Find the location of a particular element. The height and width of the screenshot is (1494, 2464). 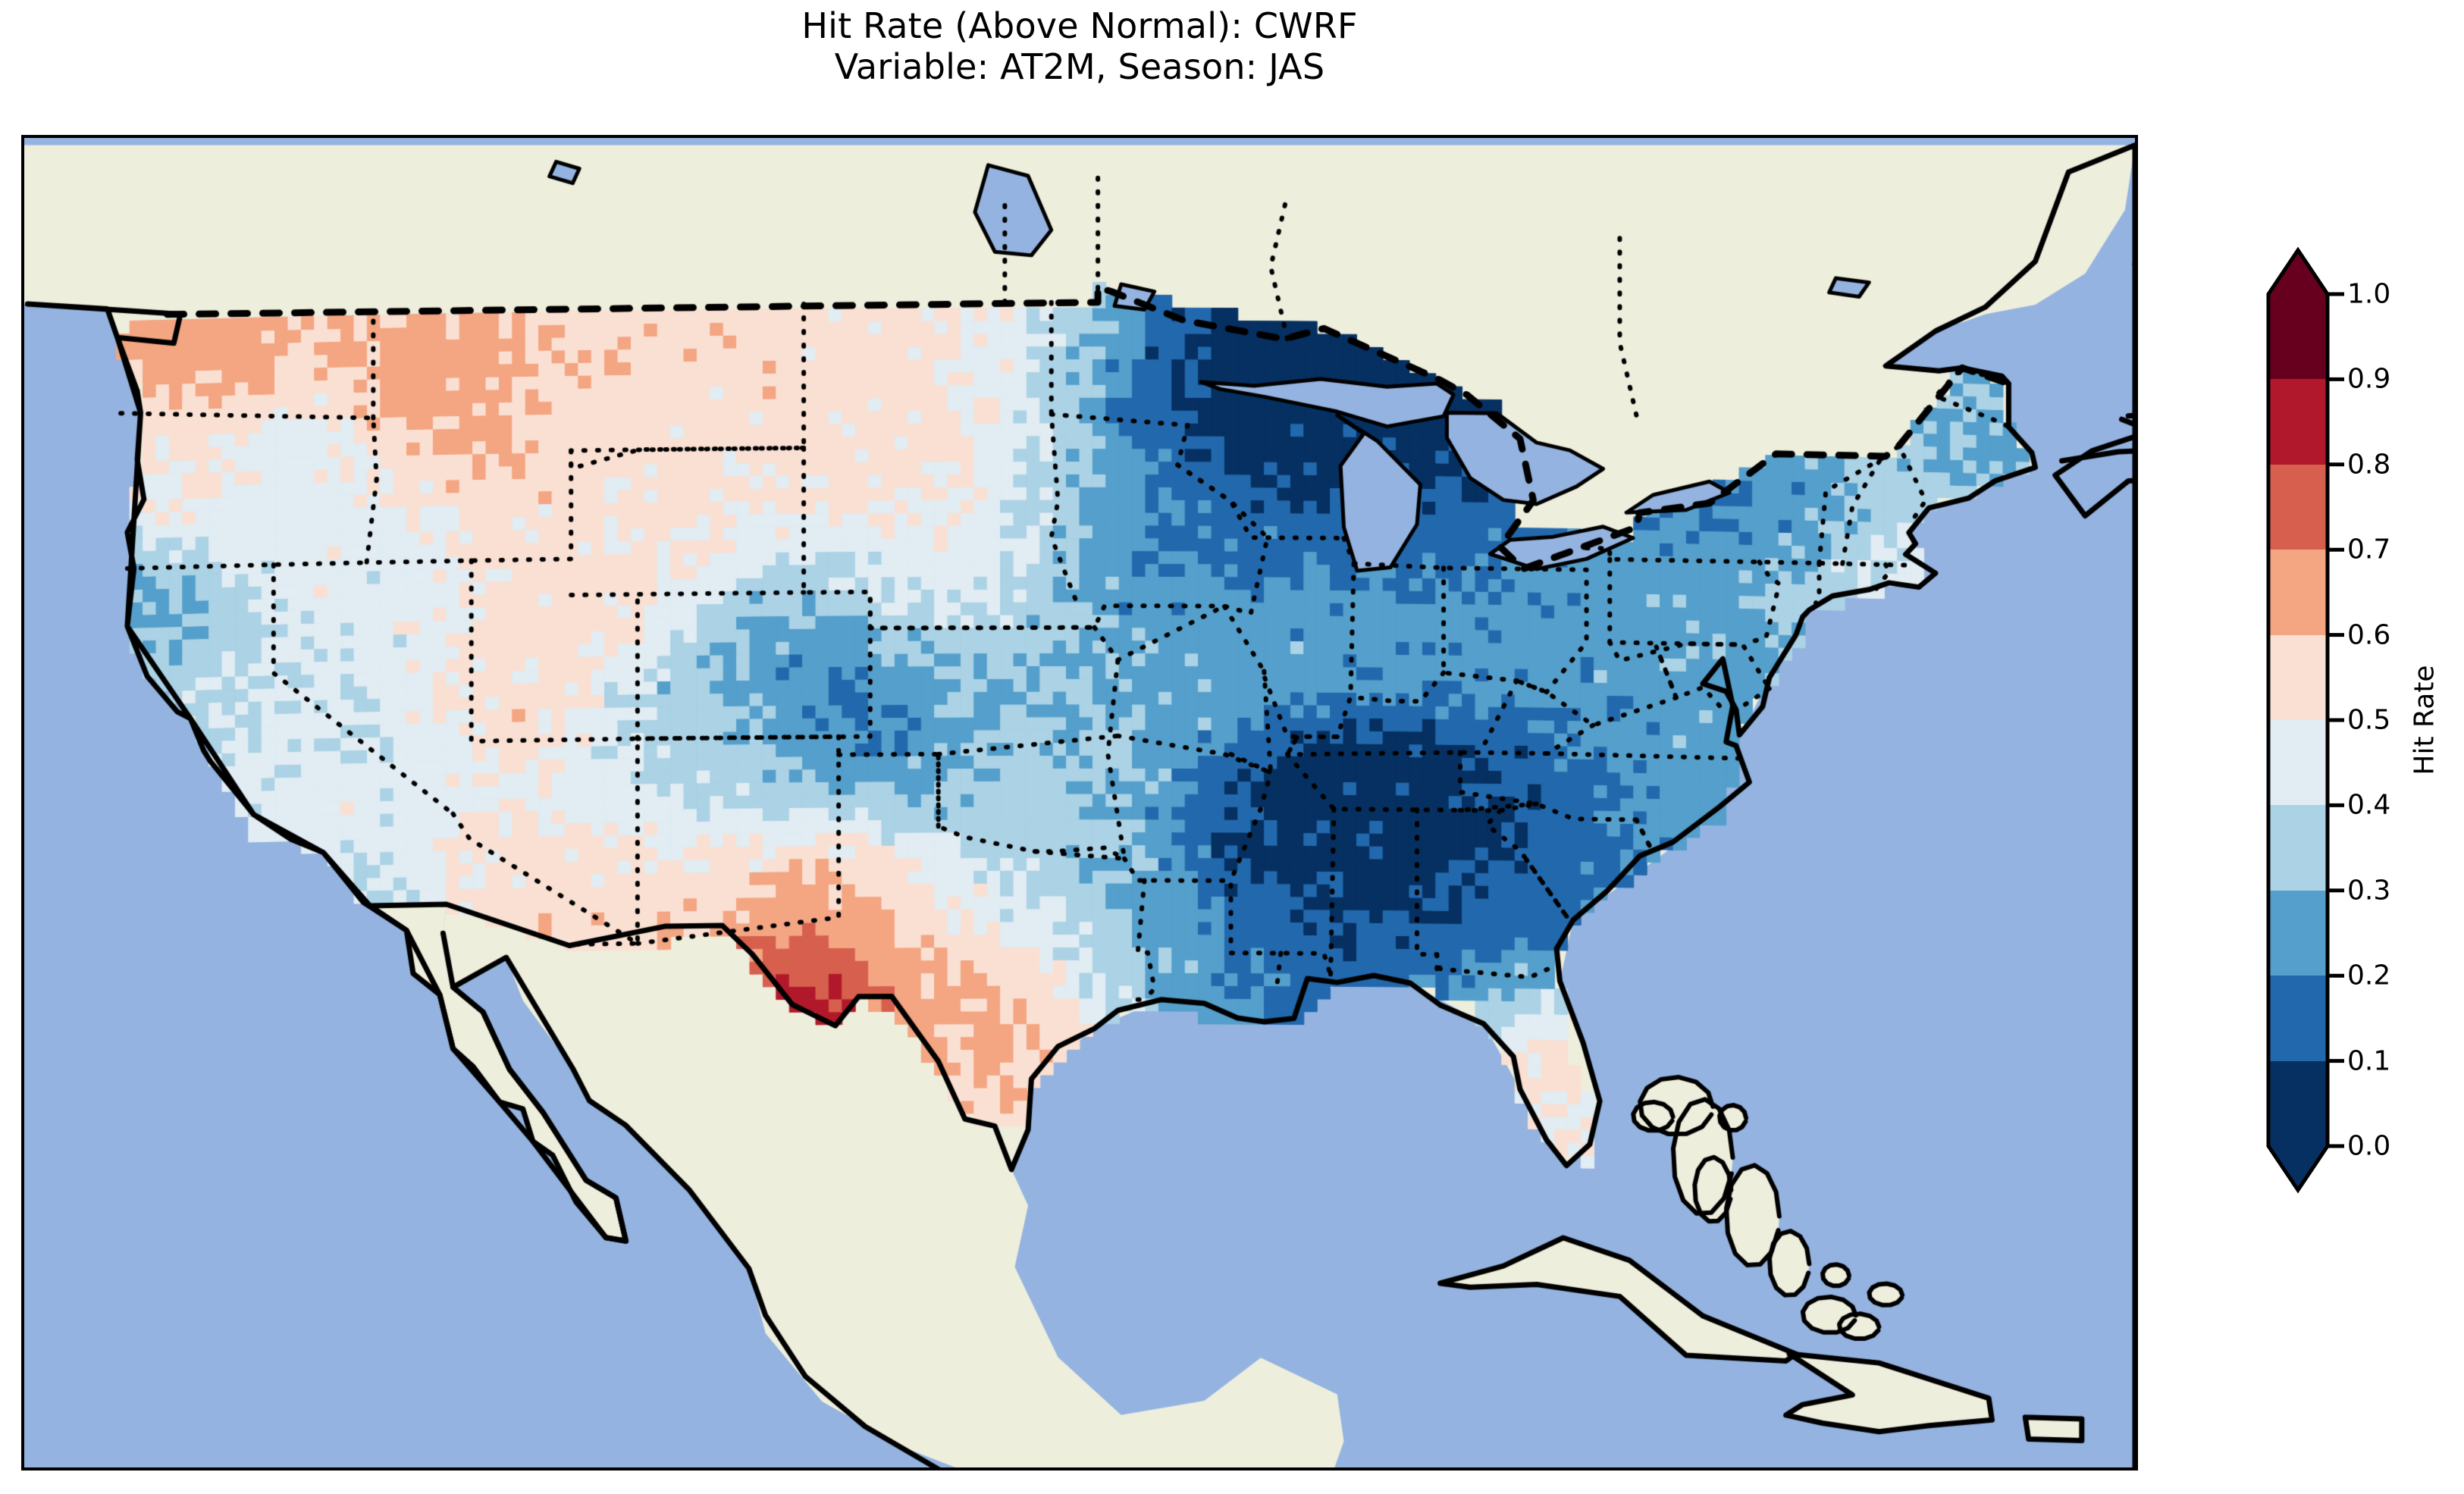

colorbar-tick-label: 0.8 is located at coordinates (2369, 465).